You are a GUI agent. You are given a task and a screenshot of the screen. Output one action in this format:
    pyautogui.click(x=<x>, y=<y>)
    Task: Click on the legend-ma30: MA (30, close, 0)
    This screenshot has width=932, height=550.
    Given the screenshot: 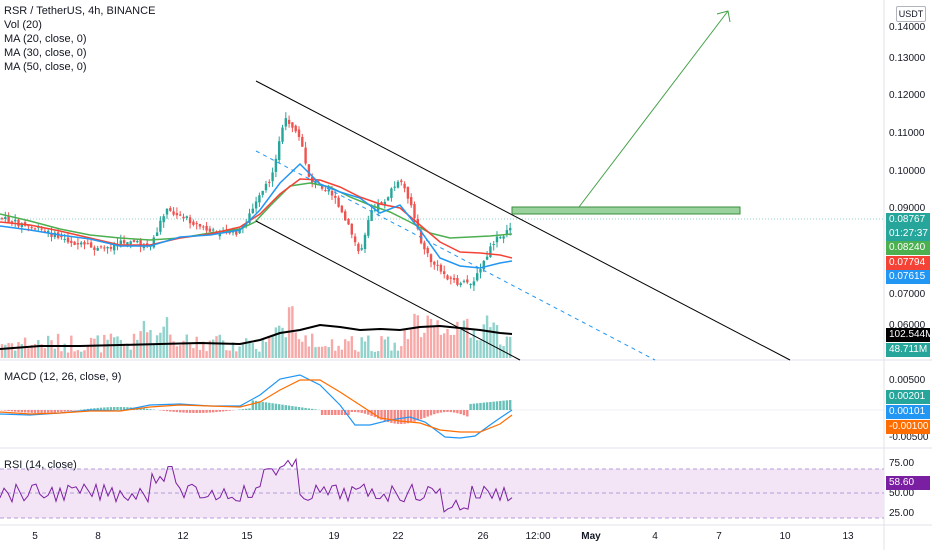 What is the action you would take?
    pyautogui.click(x=45, y=53)
    